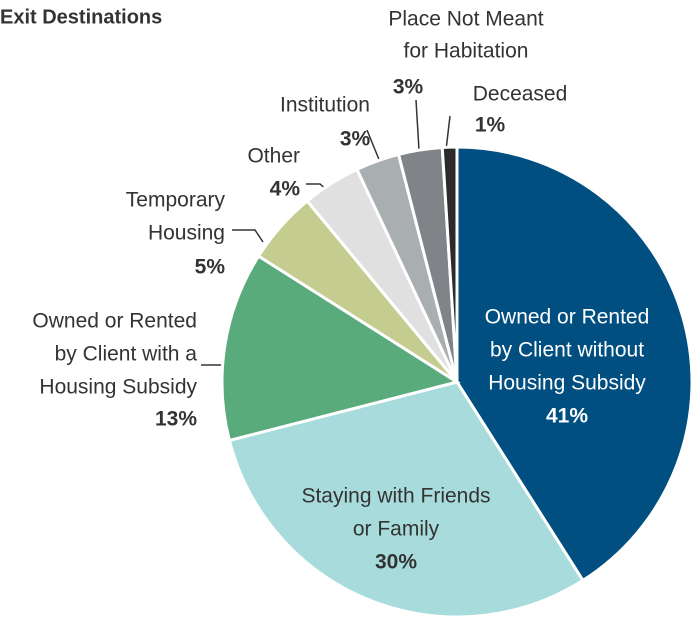 This screenshot has width=691, height=630. I want to click on value-label: 41%, so click(567, 416).